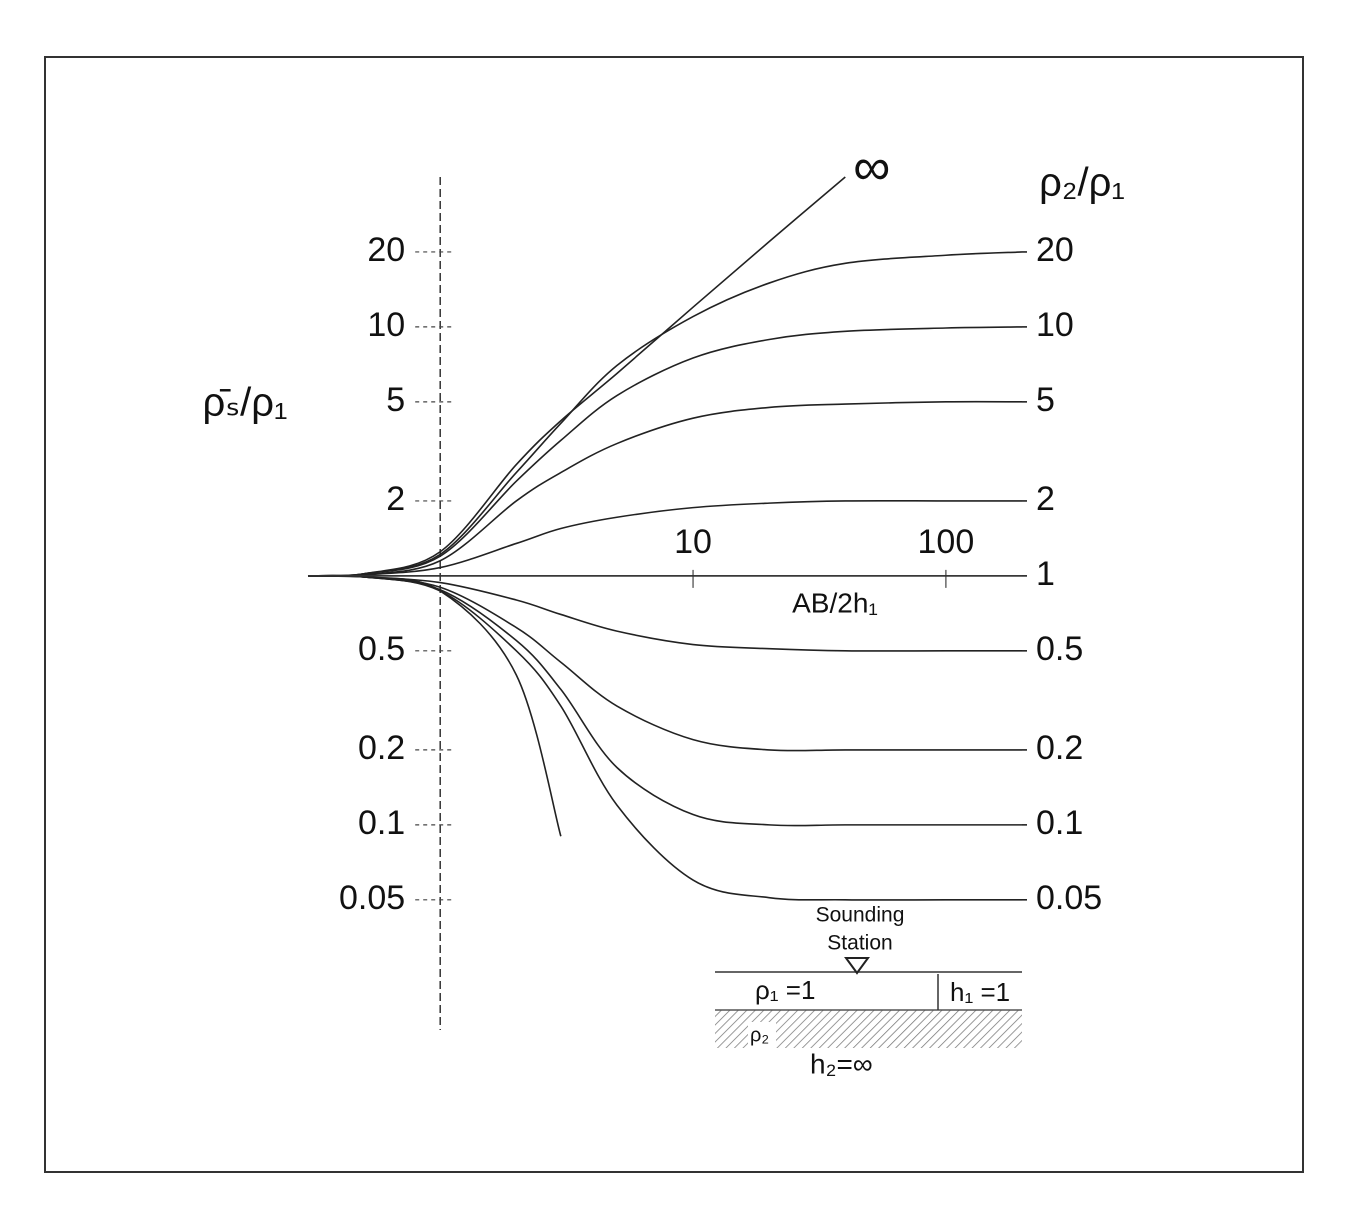  I want to click on station-marker, so click(857, 966).